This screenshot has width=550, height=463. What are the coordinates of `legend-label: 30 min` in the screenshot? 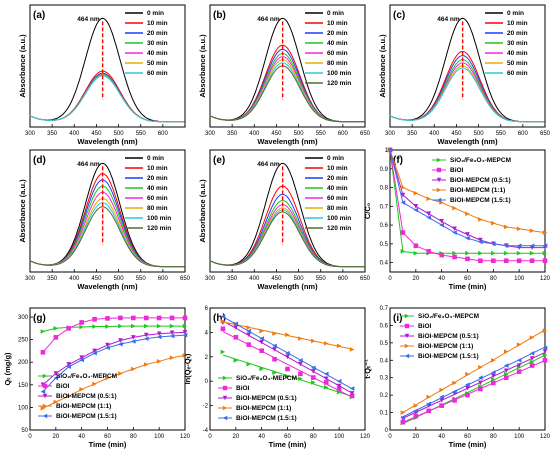 It's located at (517, 43).